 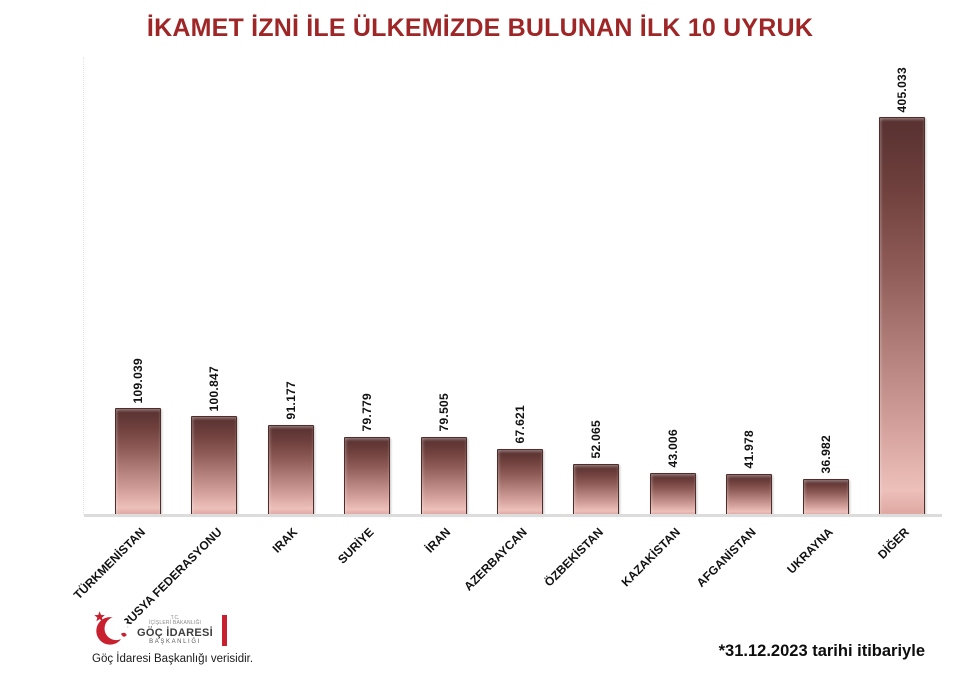 I want to click on x-label-slot-10: DİĞER, so click(x=900, y=569).